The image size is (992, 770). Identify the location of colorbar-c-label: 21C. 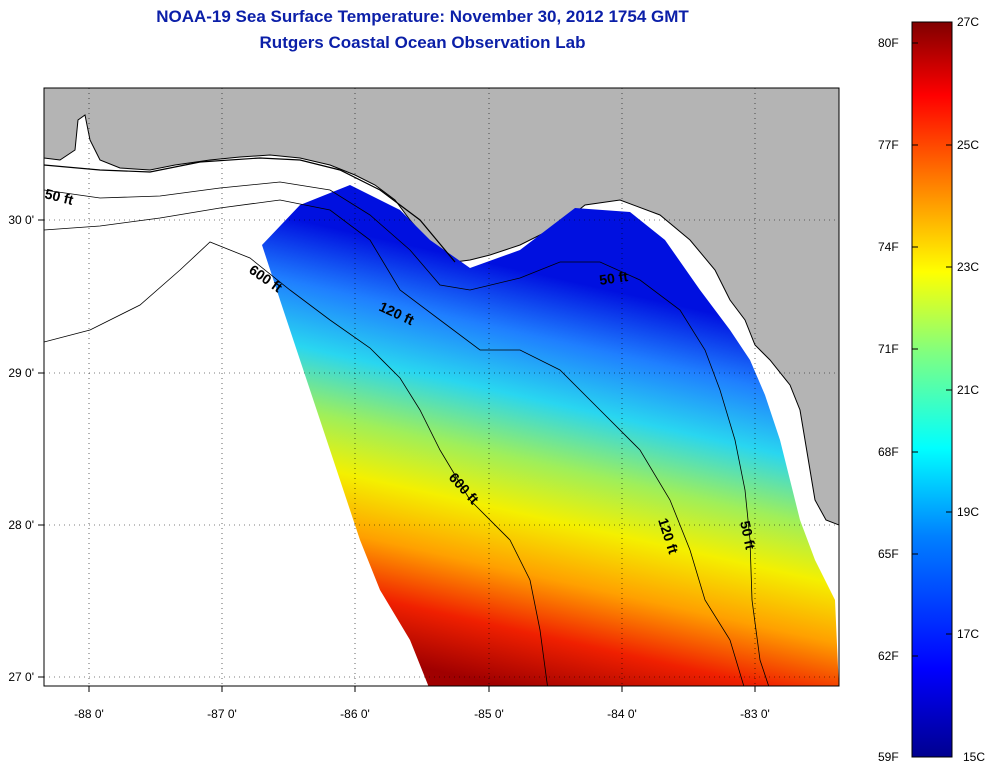
(968, 390).